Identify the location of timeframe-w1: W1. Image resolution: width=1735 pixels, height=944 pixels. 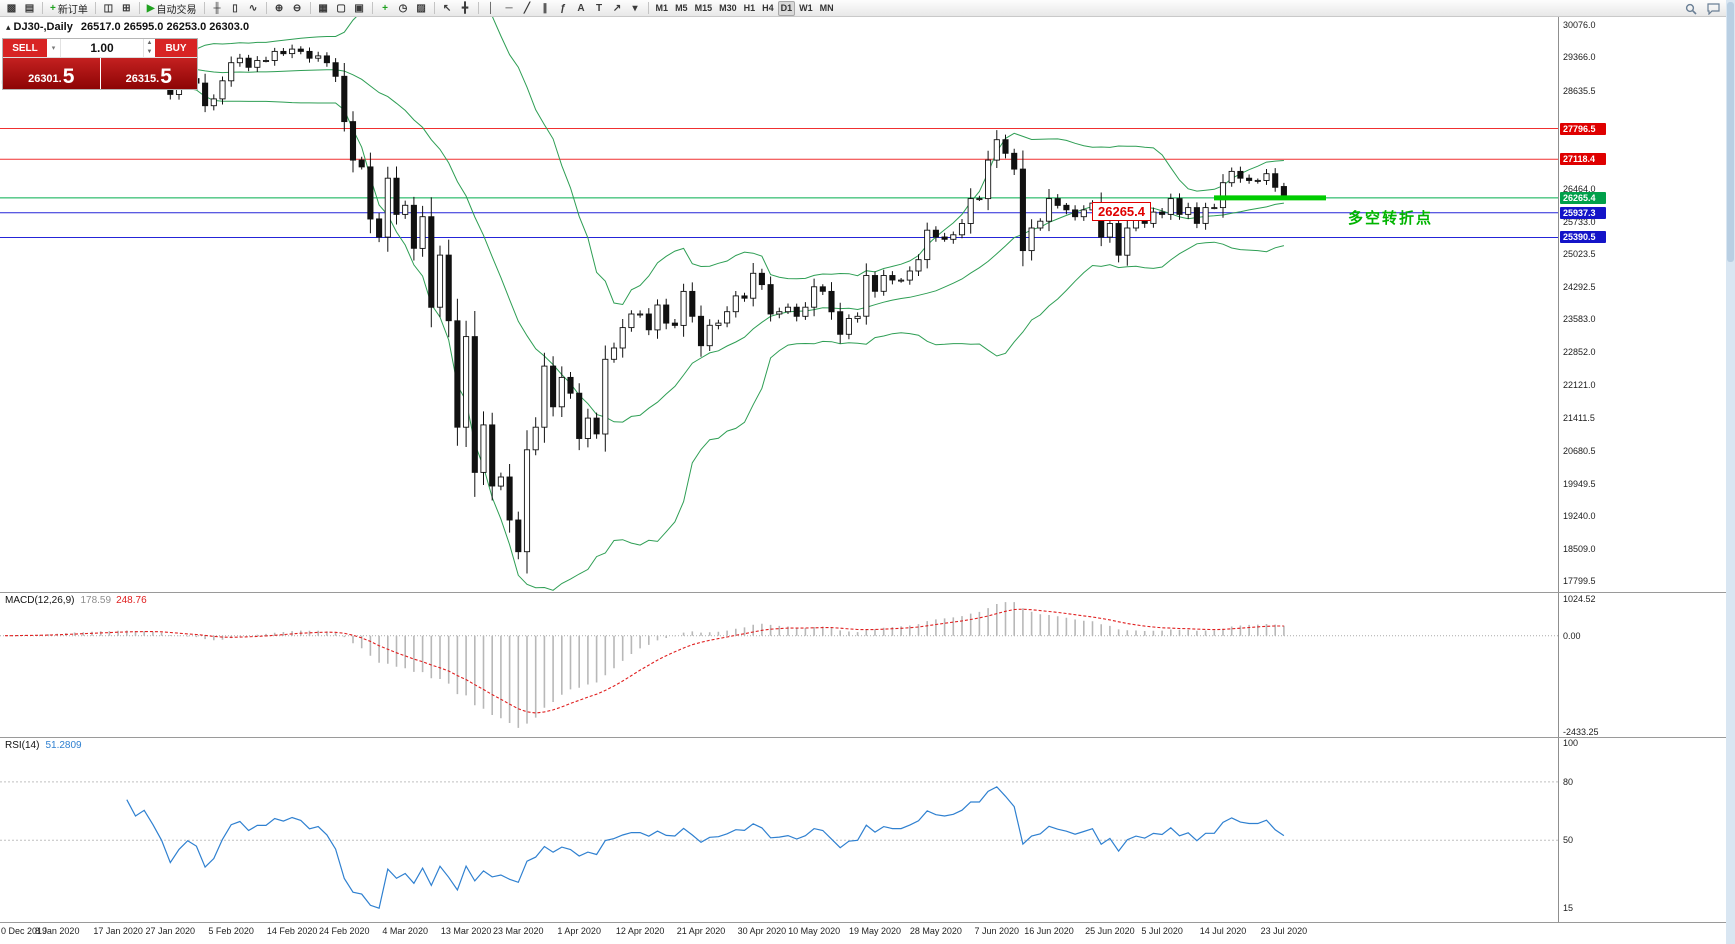
(806, 8).